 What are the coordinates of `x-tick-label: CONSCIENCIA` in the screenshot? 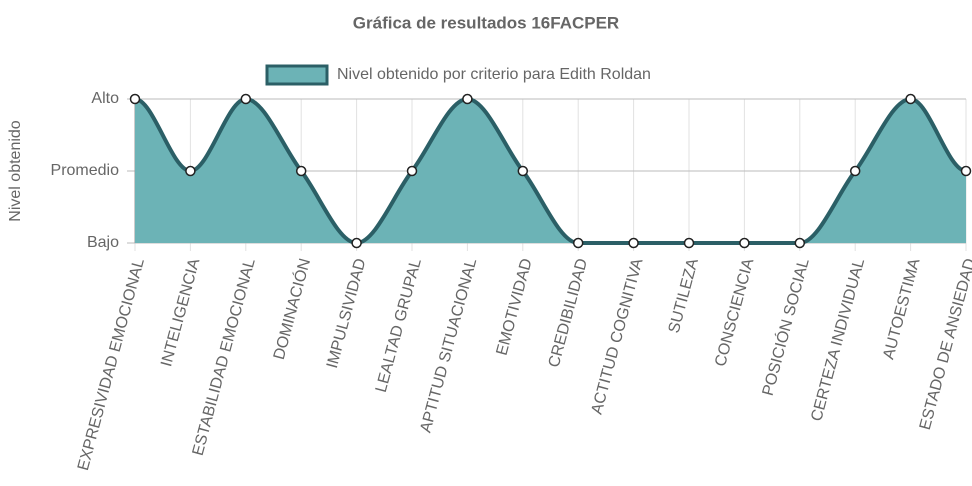 It's located at (734, 312).